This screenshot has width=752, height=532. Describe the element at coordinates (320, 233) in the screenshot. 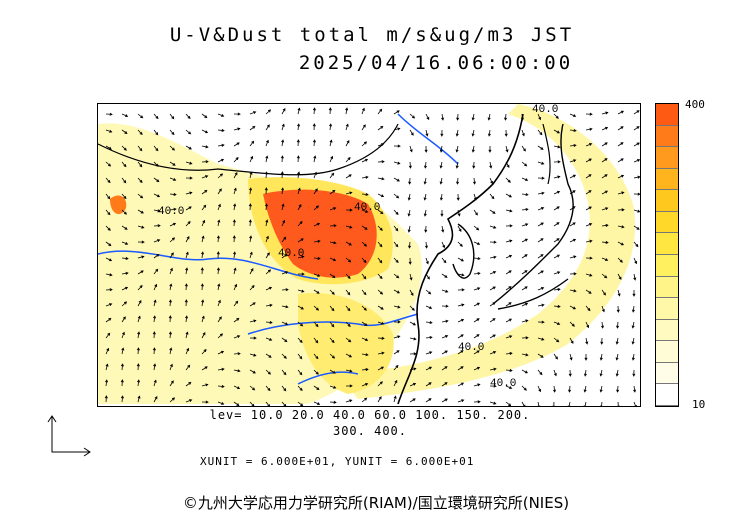

I see `dust-region-heavy` at that location.